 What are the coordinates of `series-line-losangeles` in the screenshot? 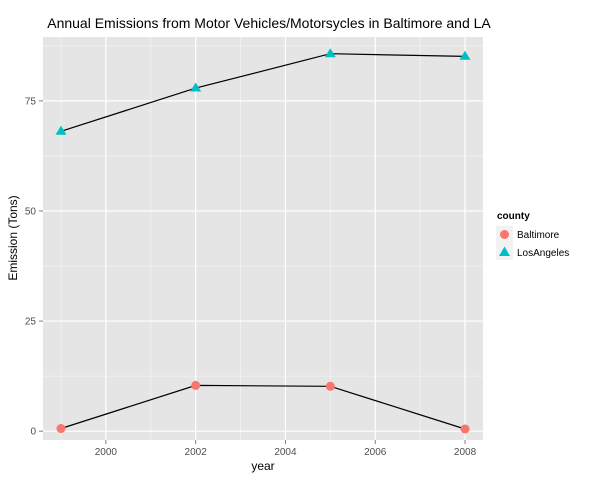 It's located at (263, 92).